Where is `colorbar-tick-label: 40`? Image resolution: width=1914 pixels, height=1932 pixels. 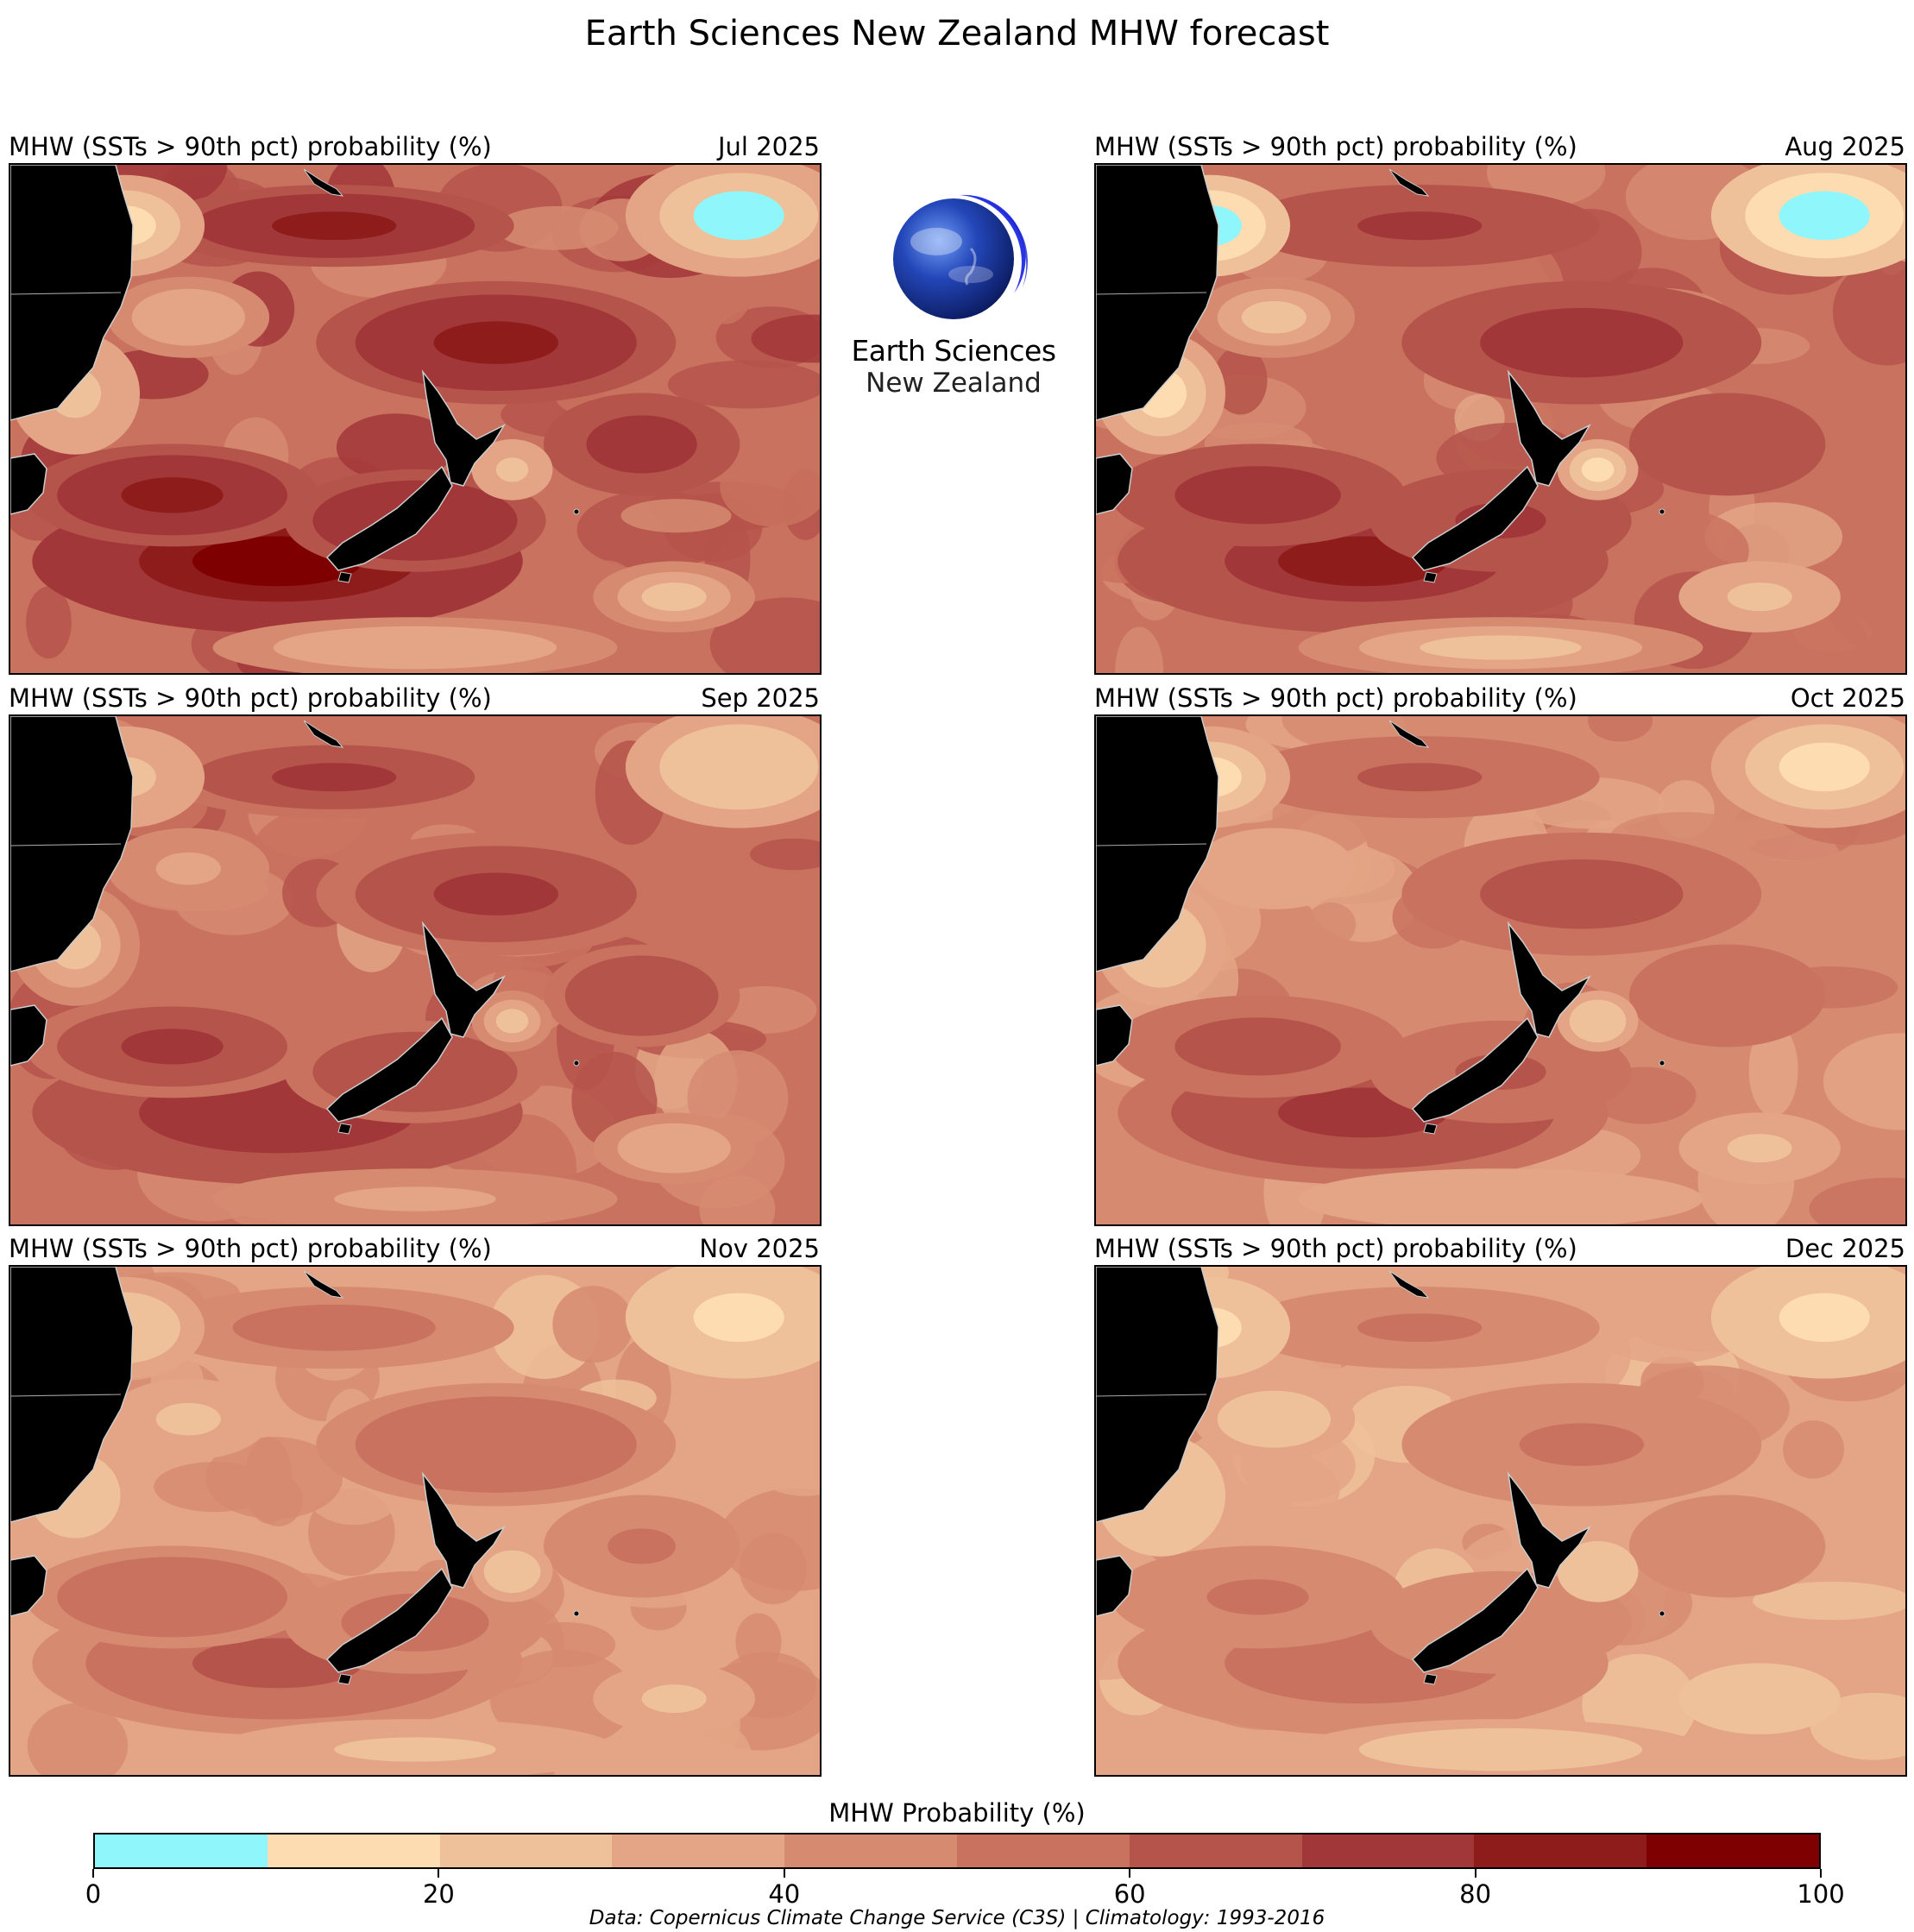 colorbar-tick-label: 40 is located at coordinates (785, 1894).